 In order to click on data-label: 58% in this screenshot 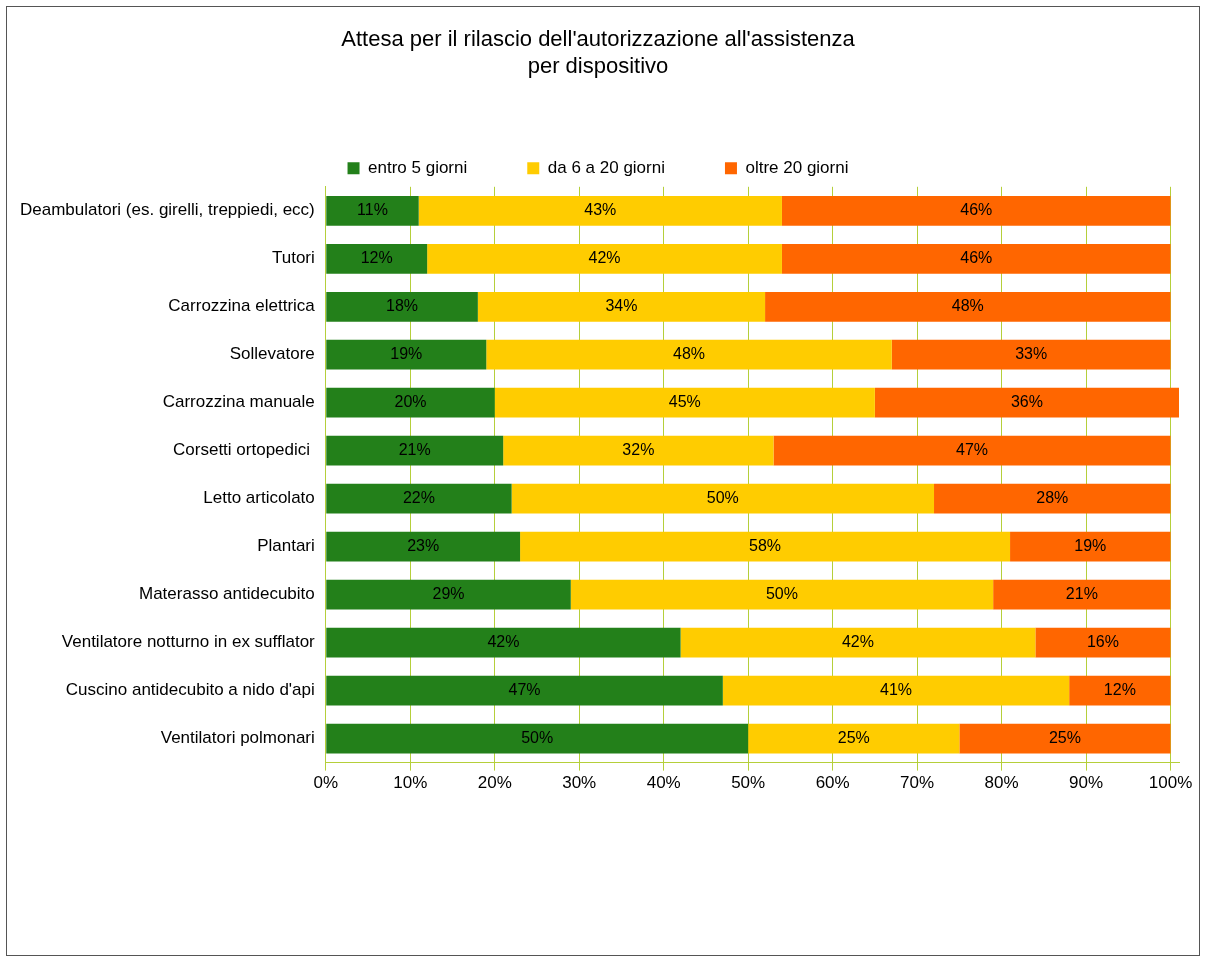, I will do `click(765, 546)`.